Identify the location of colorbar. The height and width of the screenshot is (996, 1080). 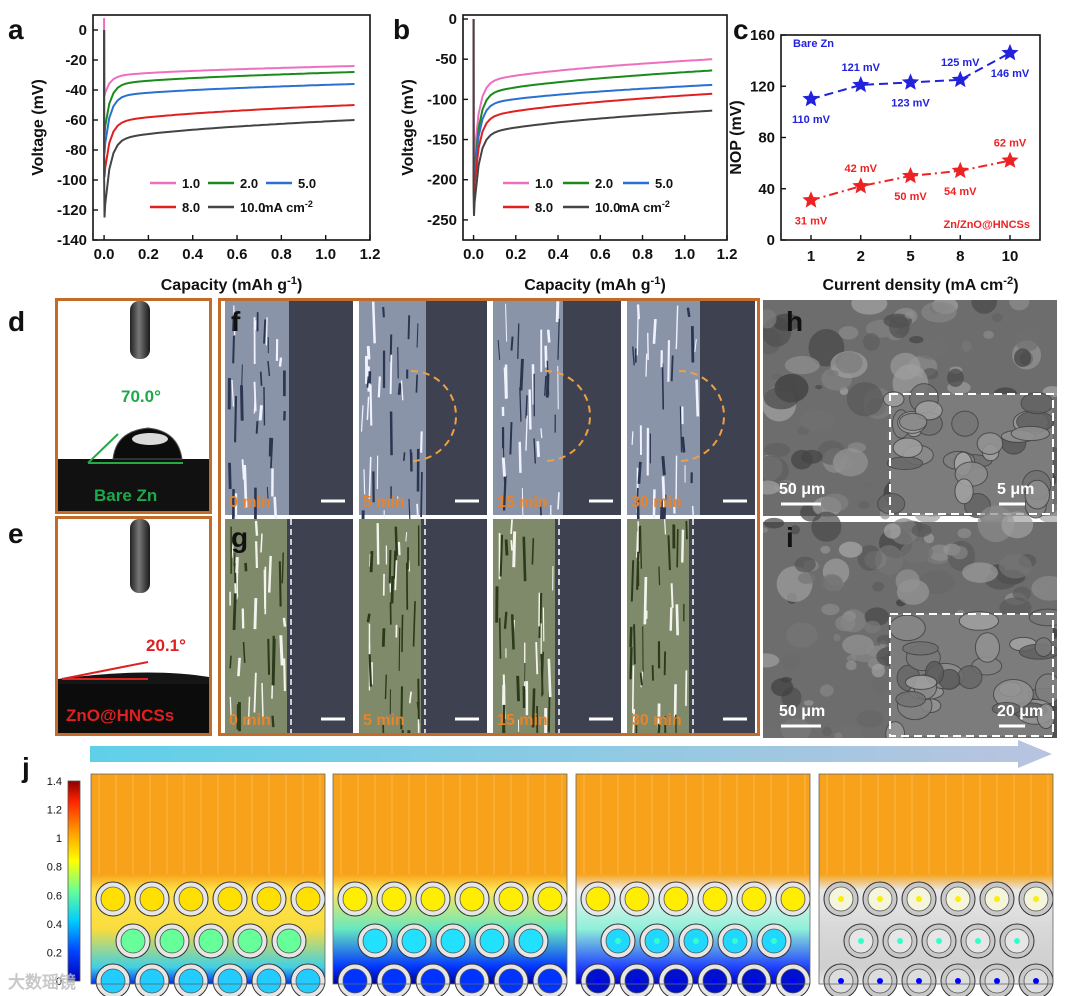
(74, 881).